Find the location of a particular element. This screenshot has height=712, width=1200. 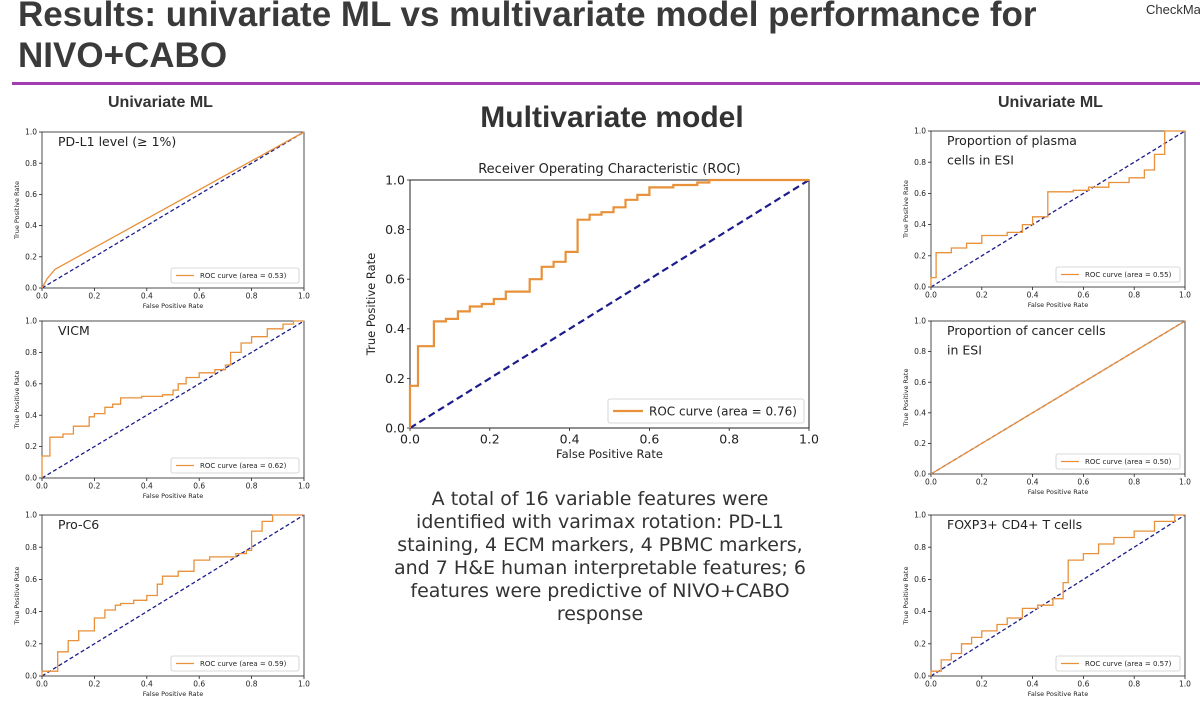

plot-annotation: VICM is located at coordinates (74, 330).